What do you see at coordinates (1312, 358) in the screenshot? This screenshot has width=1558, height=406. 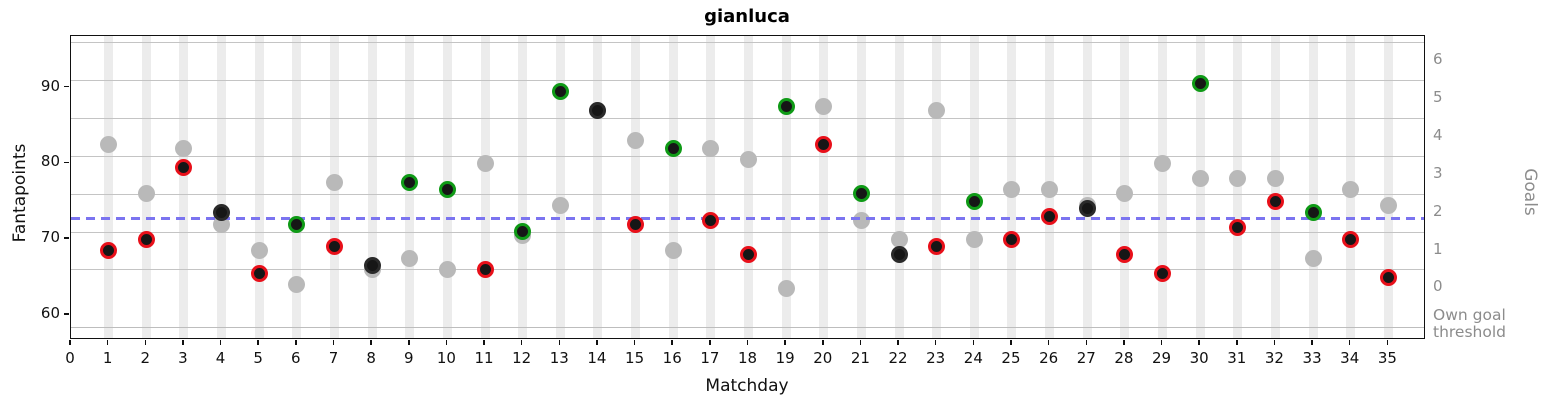 I see `x-tick-label: 33` at bounding box center [1312, 358].